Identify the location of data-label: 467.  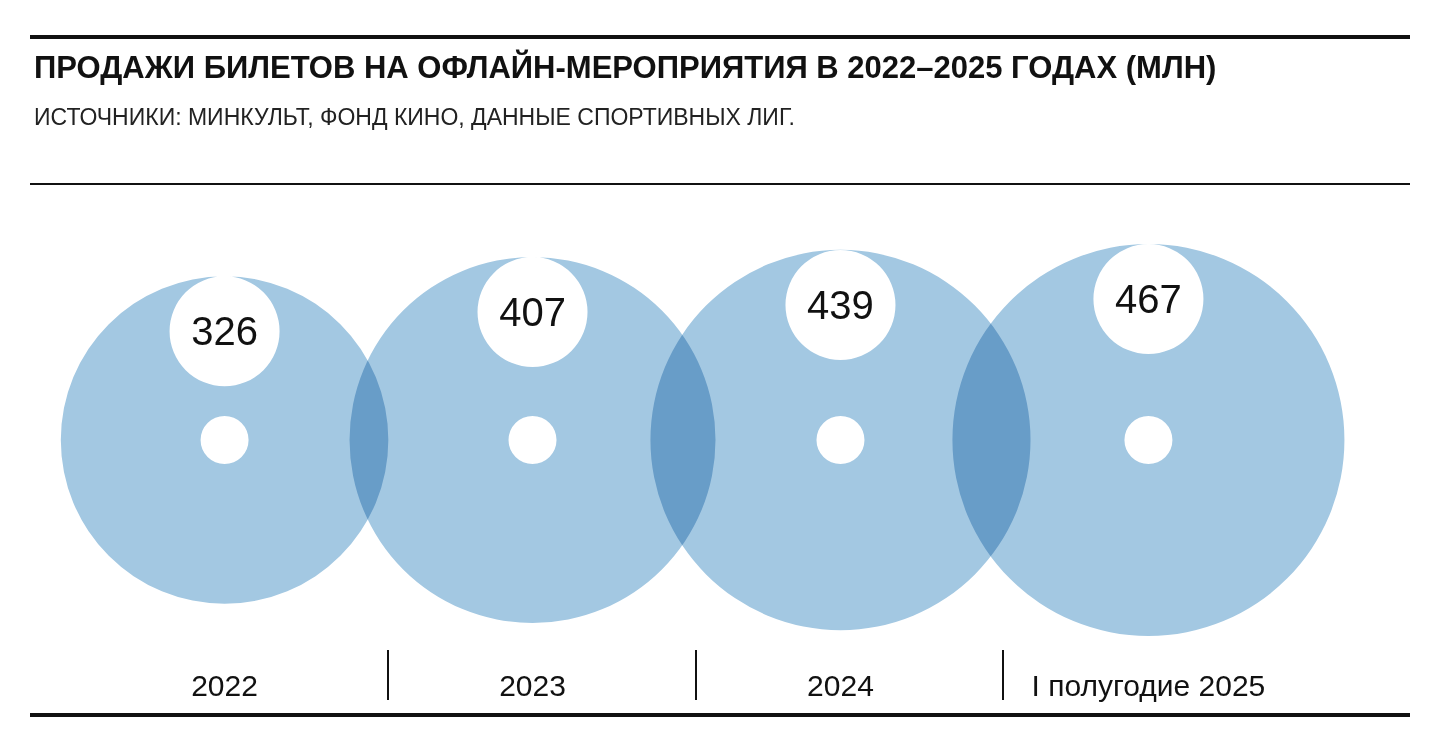
(1148, 299).